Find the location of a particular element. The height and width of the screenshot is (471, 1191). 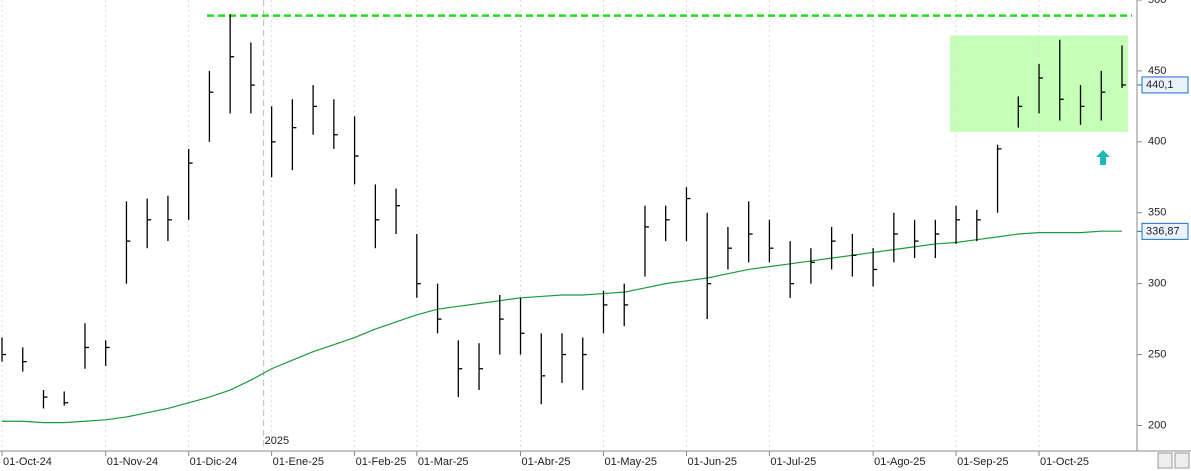

y-tick-label: 500 is located at coordinates (1157, 3).